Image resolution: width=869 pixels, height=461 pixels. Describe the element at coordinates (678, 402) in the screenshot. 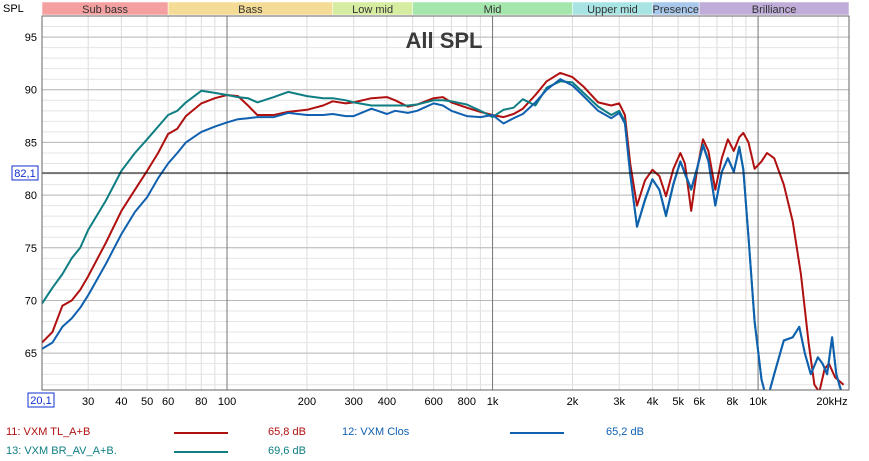

I see `x-tick-label: 5k` at that location.